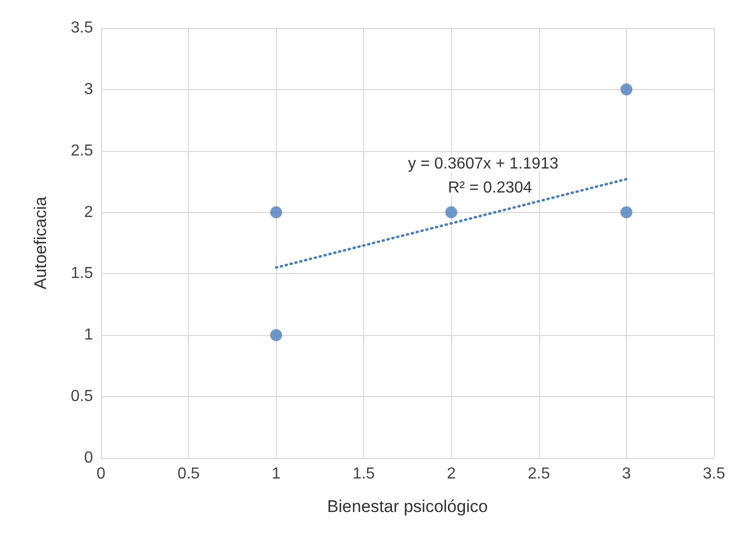 The height and width of the screenshot is (546, 740). Describe the element at coordinates (714, 474) in the screenshot. I see `x-tick-label: 3.5` at that location.